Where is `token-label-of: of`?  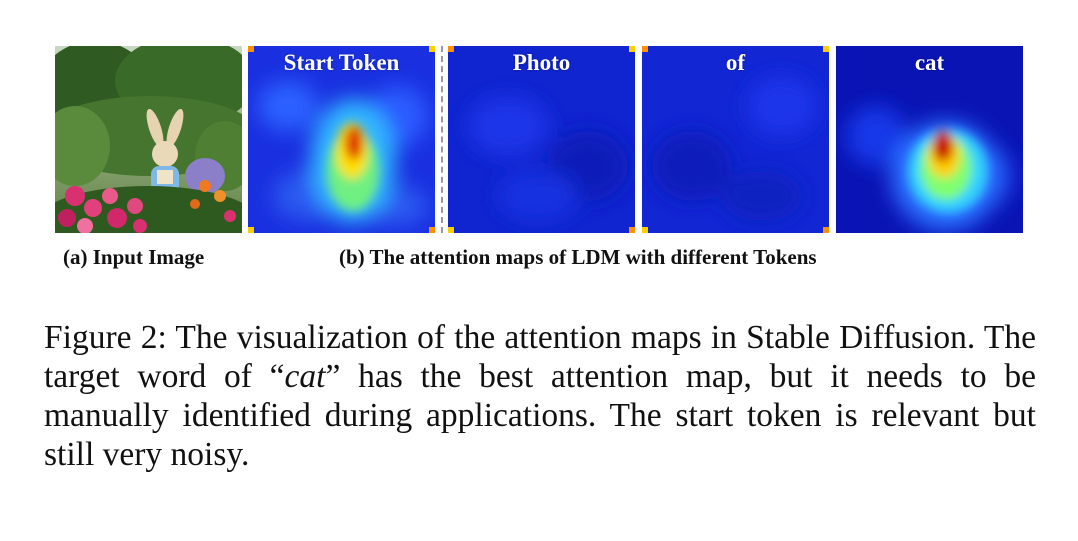 token-label-of: of is located at coordinates (735, 62).